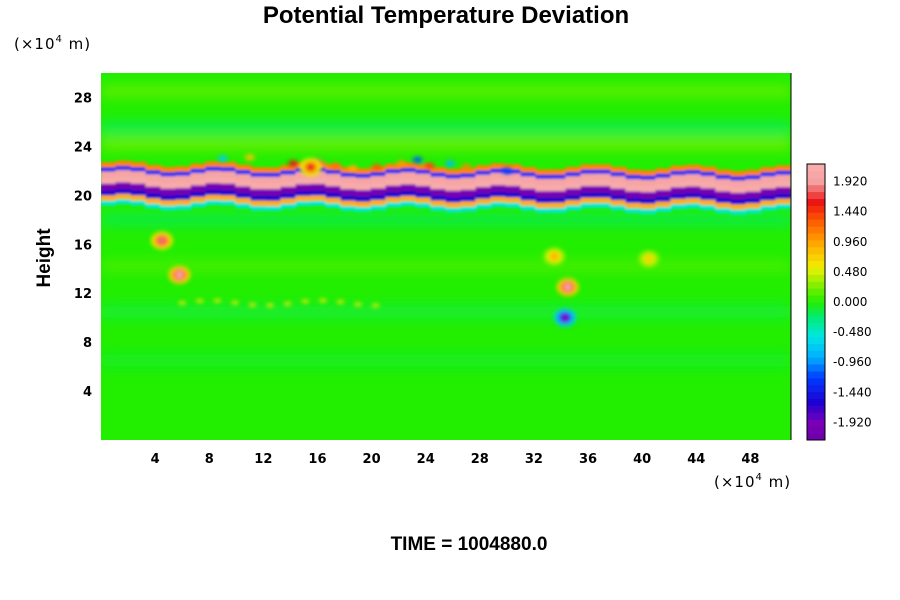  What do you see at coordinates (852, 392) in the screenshot?
I see `colorbar-tick-label: -1.440` at bounding box center [852, 392].